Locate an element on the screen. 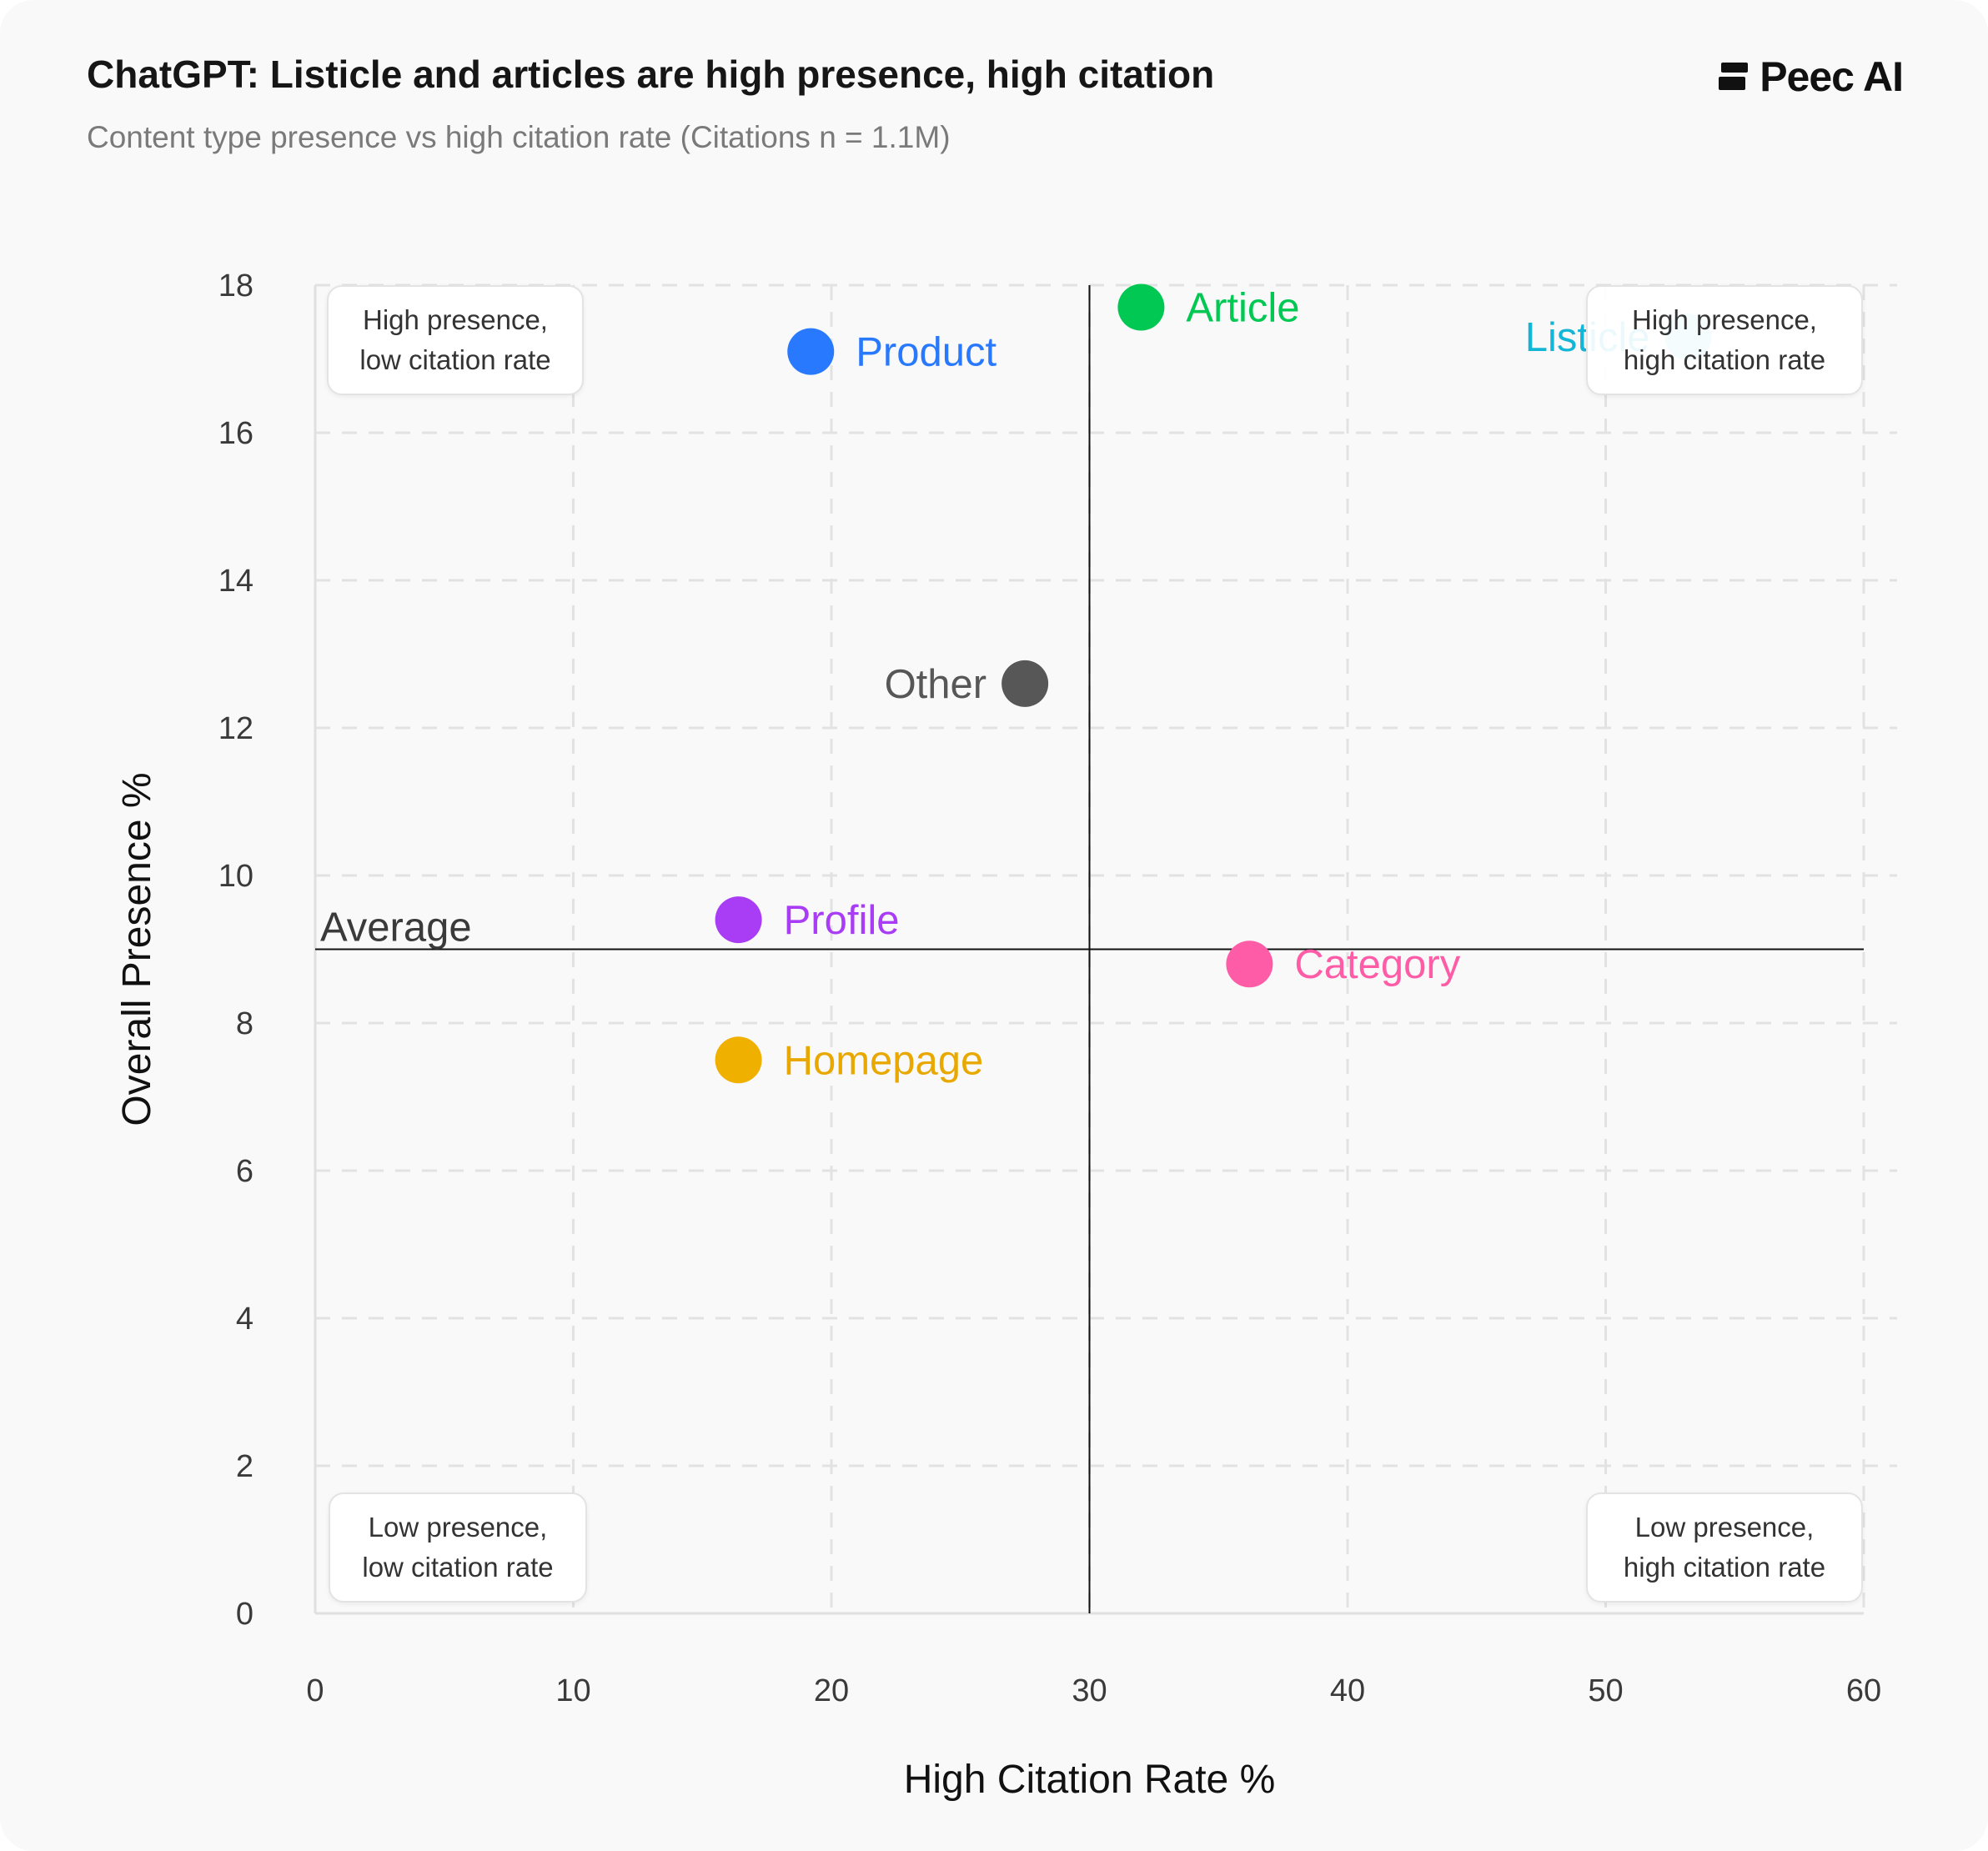 The height and width of the screenshot is (1851, 1988). y-tick-label: 8 is located at coordinates (245, 1024).